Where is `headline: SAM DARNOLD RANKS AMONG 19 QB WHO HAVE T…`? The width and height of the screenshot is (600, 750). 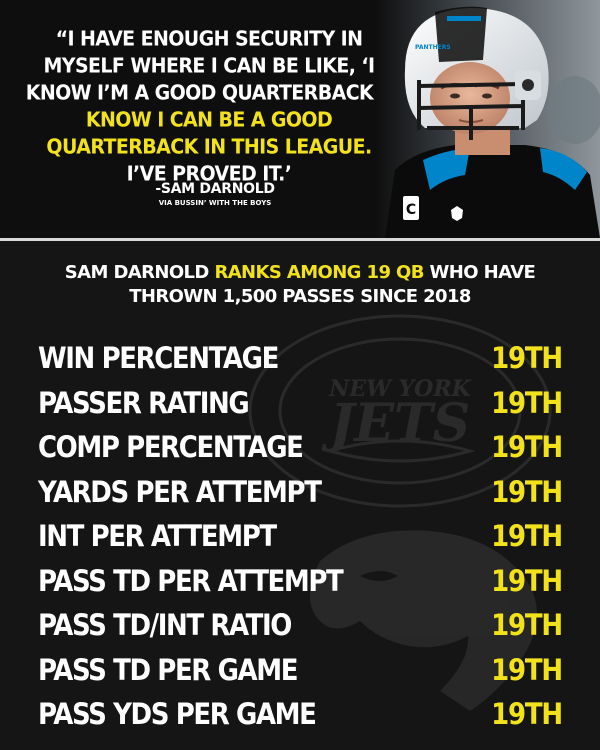
headline: SAM DARNOLD RANKS AMONG 19 QB WHO HAVE T… is located at coordinates (300, 285).